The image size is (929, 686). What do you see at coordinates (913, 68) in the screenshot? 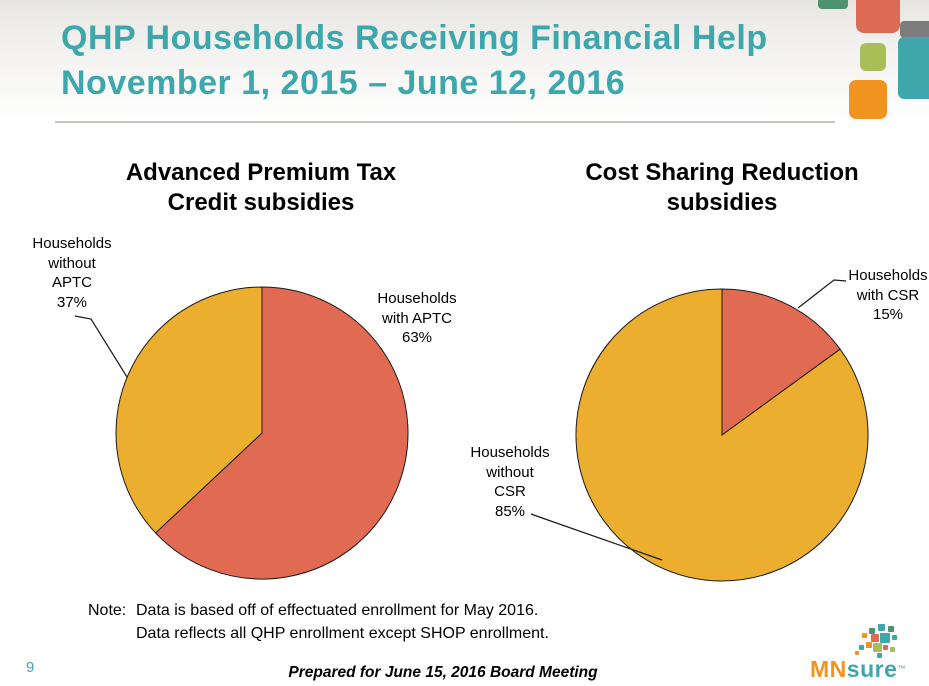
I see `decor-square-teal` at bounding box center [913, 68].